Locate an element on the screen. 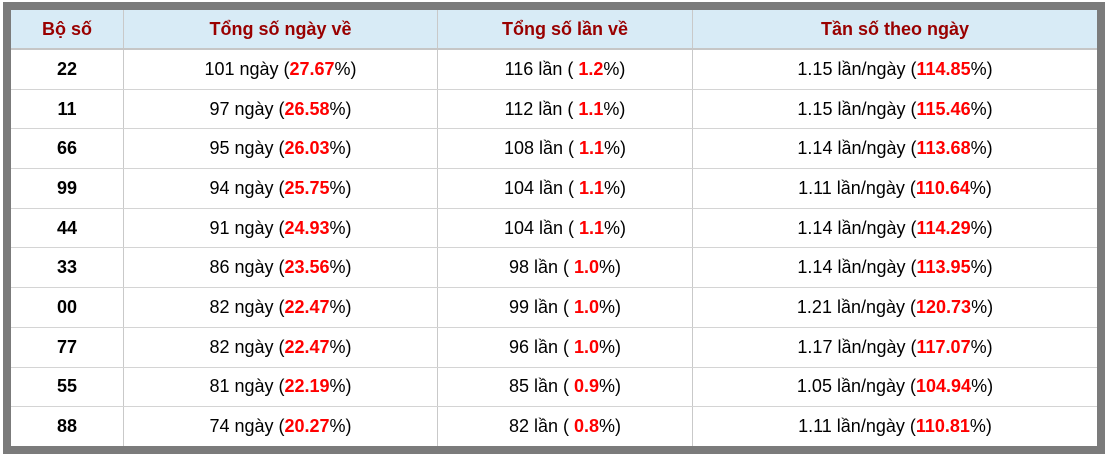 The height and width of the screenshot is (459, 1105). total-days-cell: 86 ngày (23.56%) is located at coordinates (280, 268).